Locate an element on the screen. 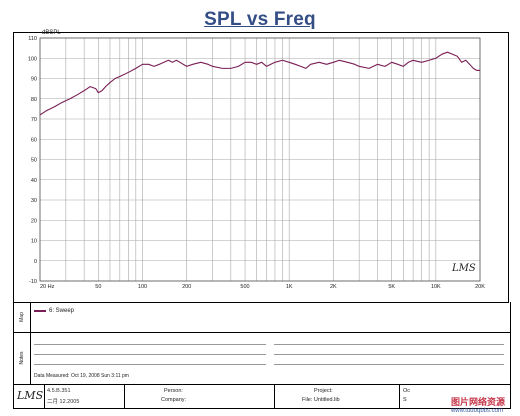 The height and width of the screenshot is (416, 520). footer-person-cell: Person: Company: is located at coordinates (199, 396).